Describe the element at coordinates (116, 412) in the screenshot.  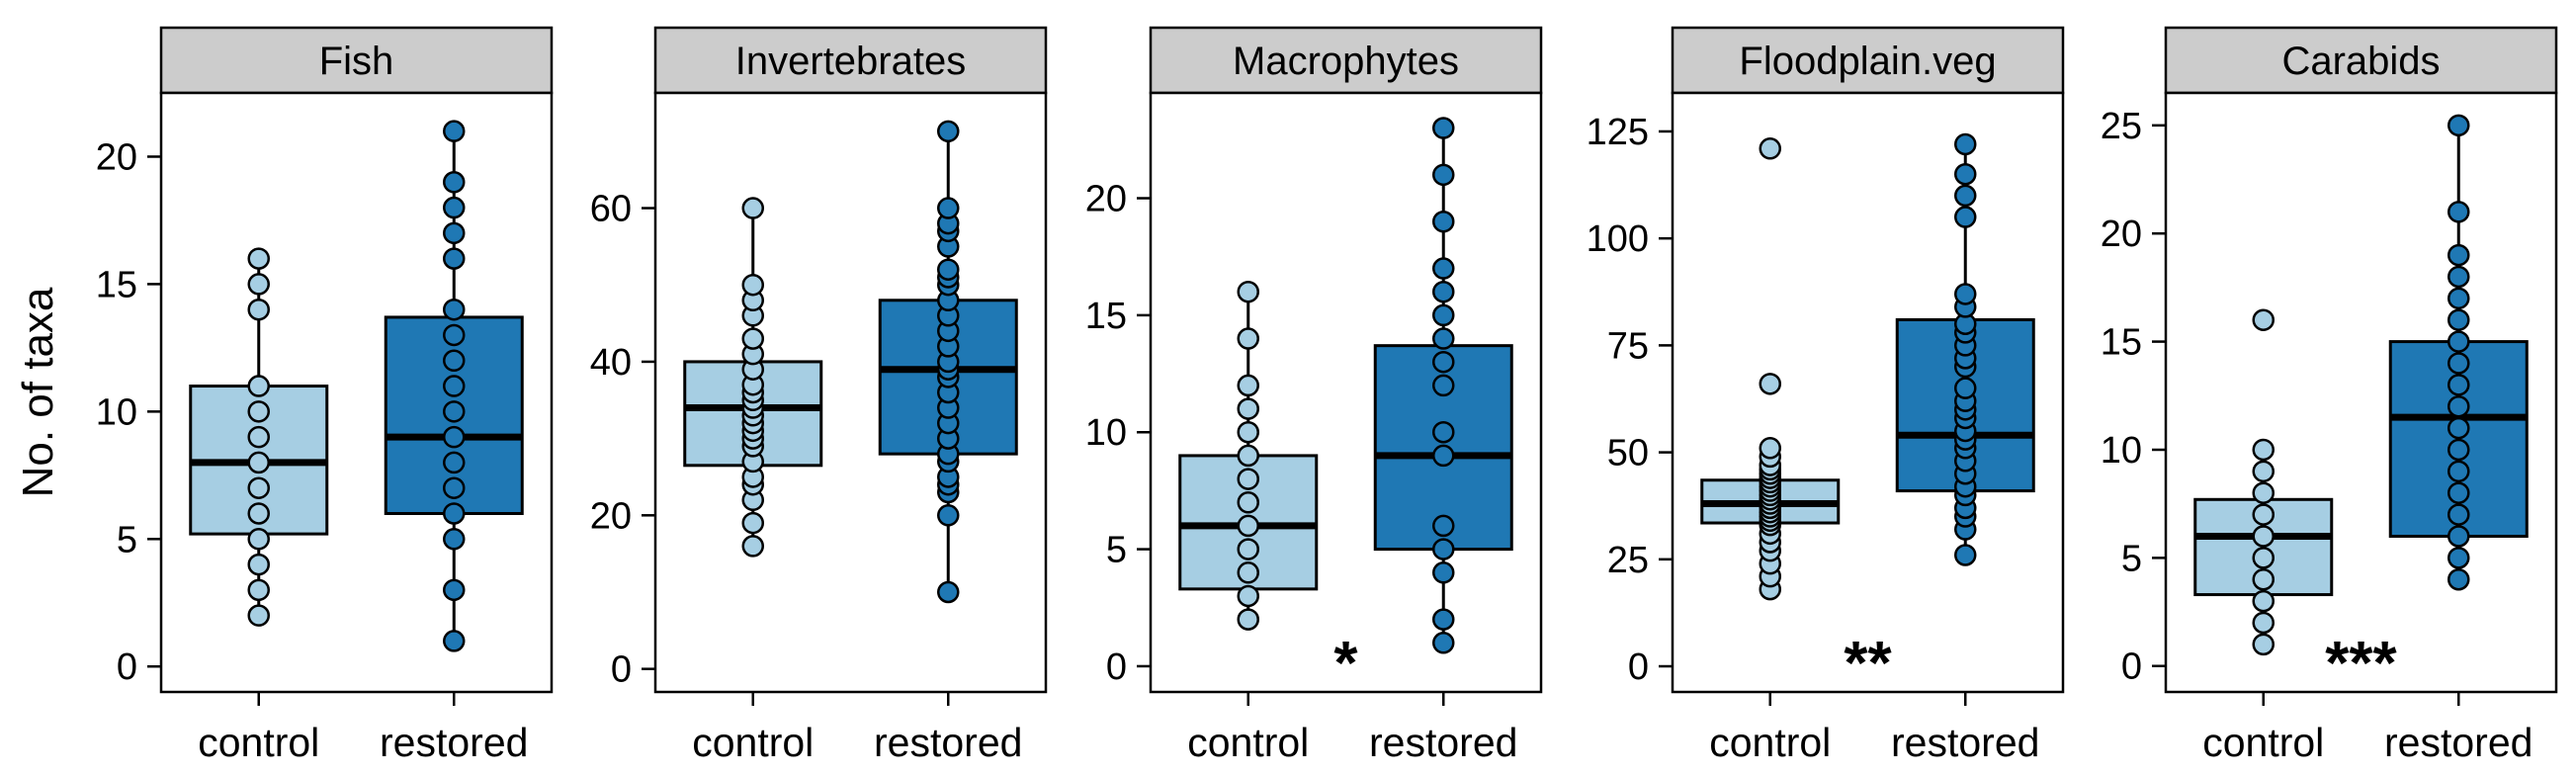
I see `y-tick-label: 10` at that location.